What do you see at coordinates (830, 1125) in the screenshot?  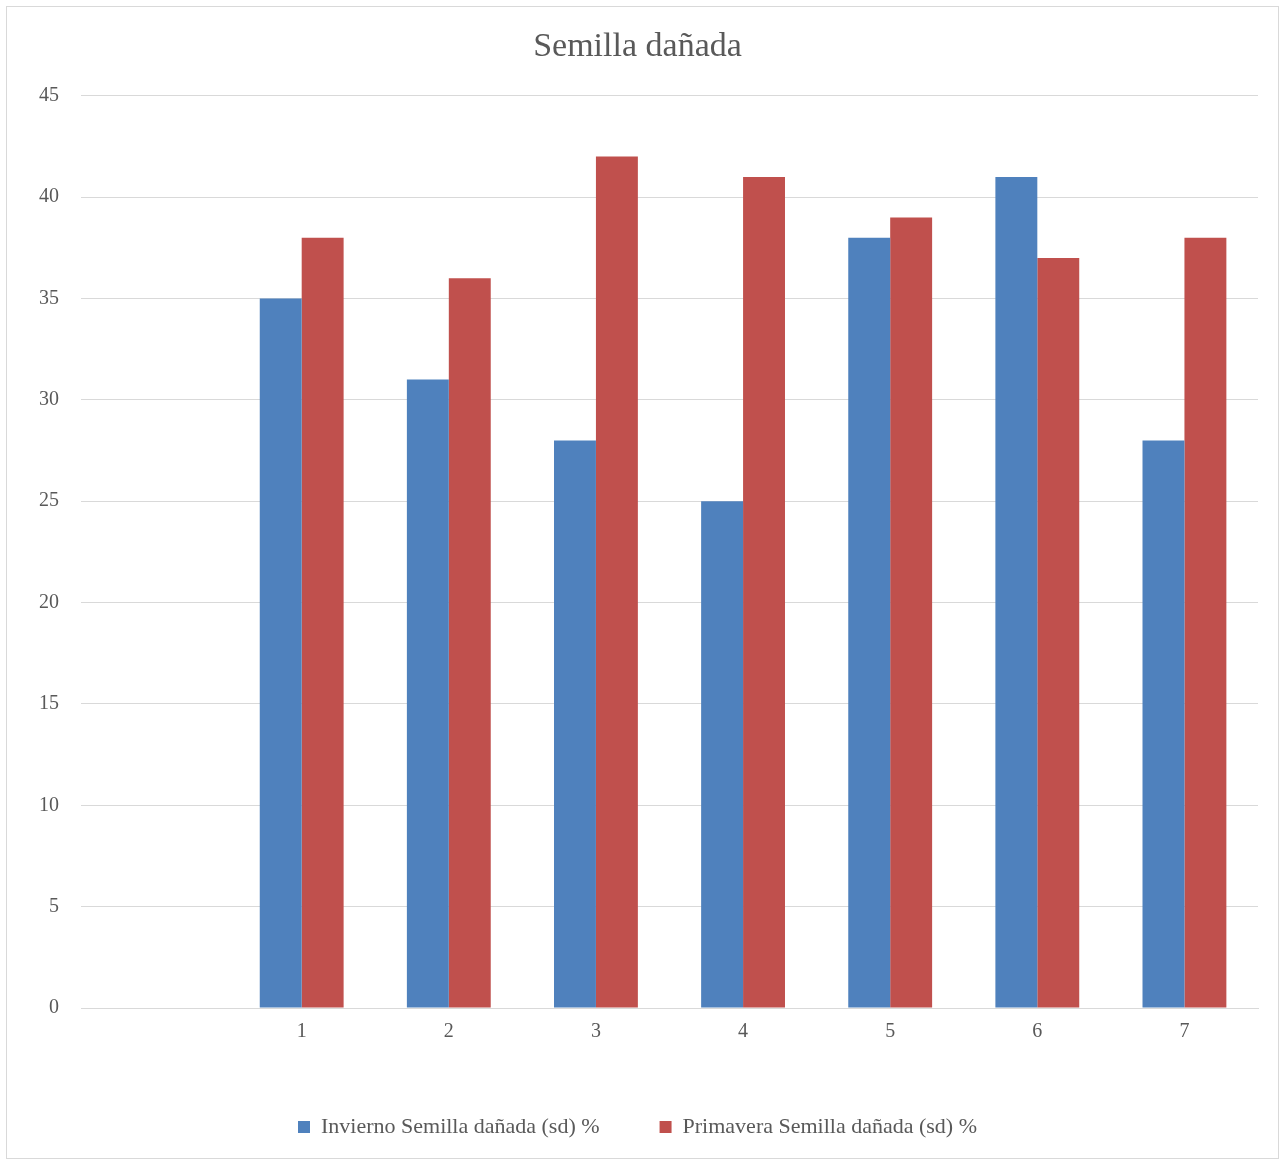 I see `legend-label: Primavera Semilla dañada (sd) %` at bounding box center [830, 1125].